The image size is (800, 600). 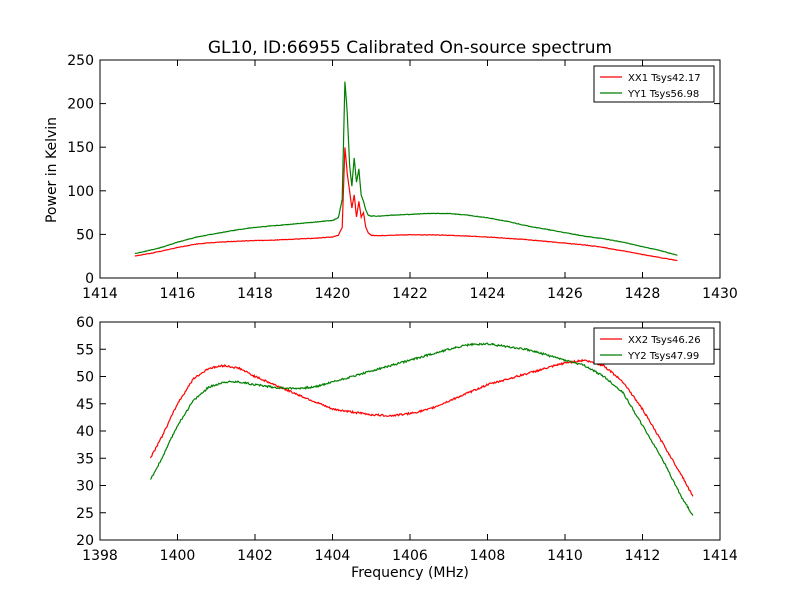 What do you see at coordinates (565, 556) in the screenshot?
I see `x-tick-label: 1410` at bounding box center [565, 556].